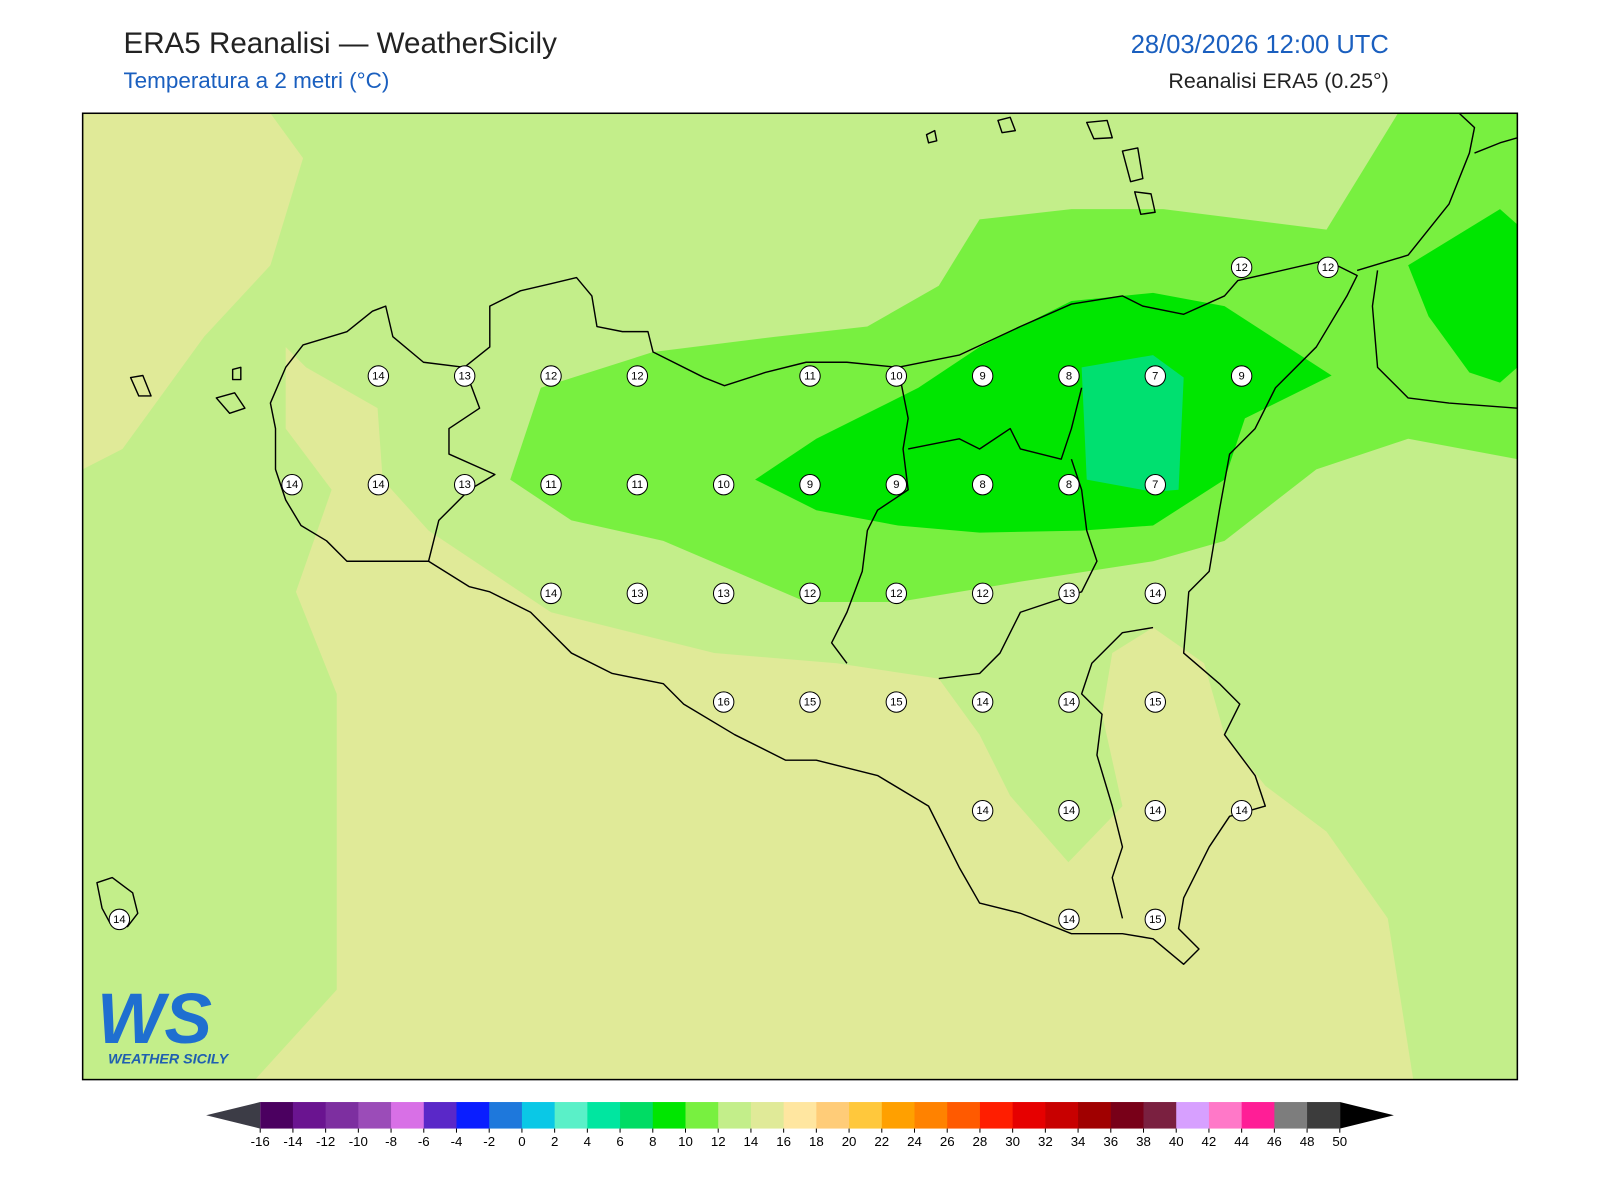 The width and height of the screenshot is (1600, 1200). Describe the element at coordinates (1045, 1141) in the screenshot. I see `colorbar-tick-label: 32` at that location.